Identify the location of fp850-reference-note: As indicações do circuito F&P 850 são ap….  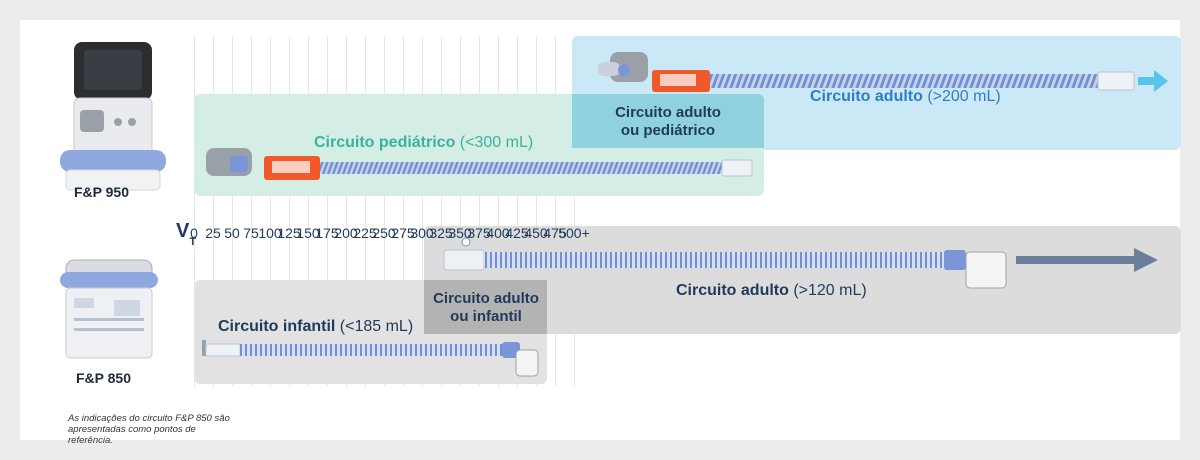
(149, 429).